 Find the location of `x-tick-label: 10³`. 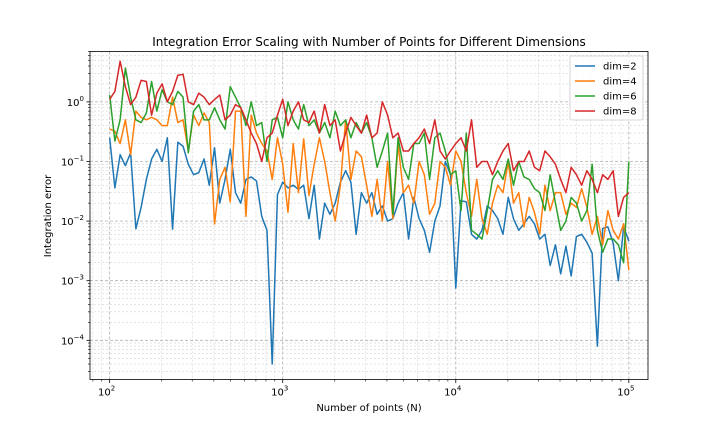

x-tick-label: 10³ is located at coordinates (279, 392).